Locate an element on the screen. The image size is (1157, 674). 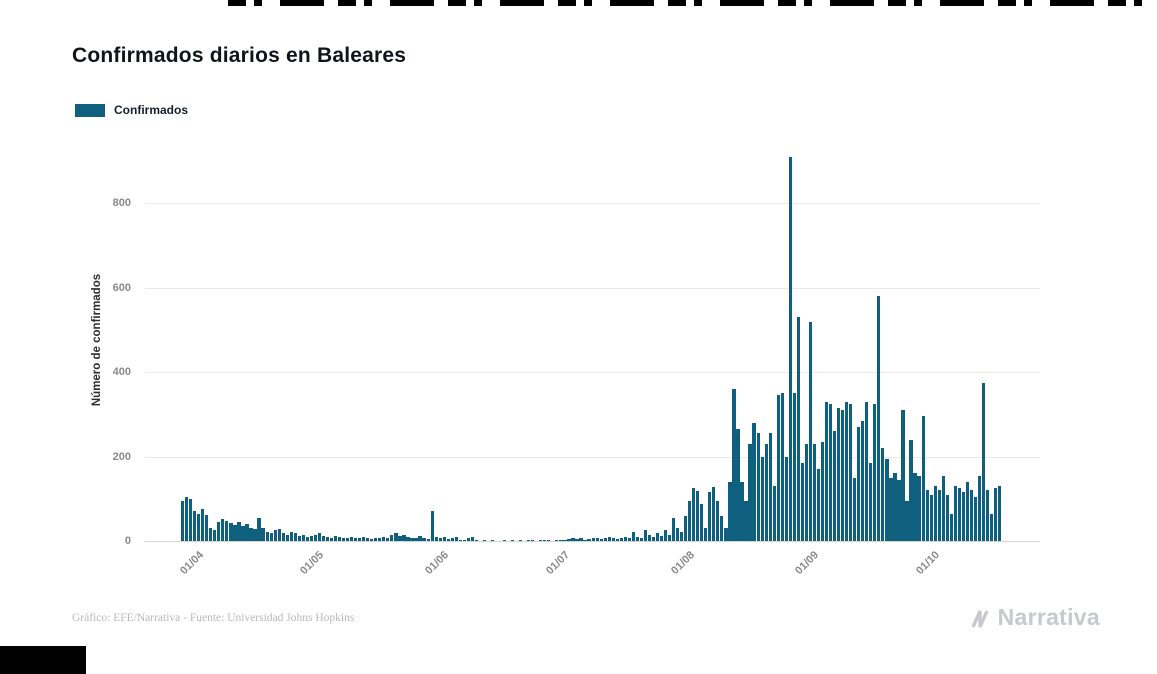
y-axis-title: Número de confirmados is located at coordinates (97, 340).